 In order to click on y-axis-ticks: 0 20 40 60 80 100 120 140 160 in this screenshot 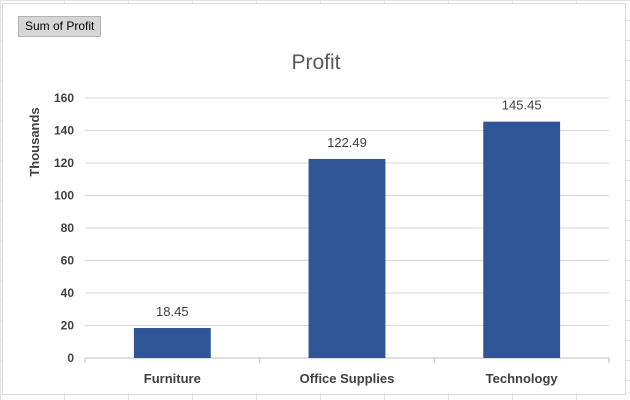, I will do `click(64, 228)`.